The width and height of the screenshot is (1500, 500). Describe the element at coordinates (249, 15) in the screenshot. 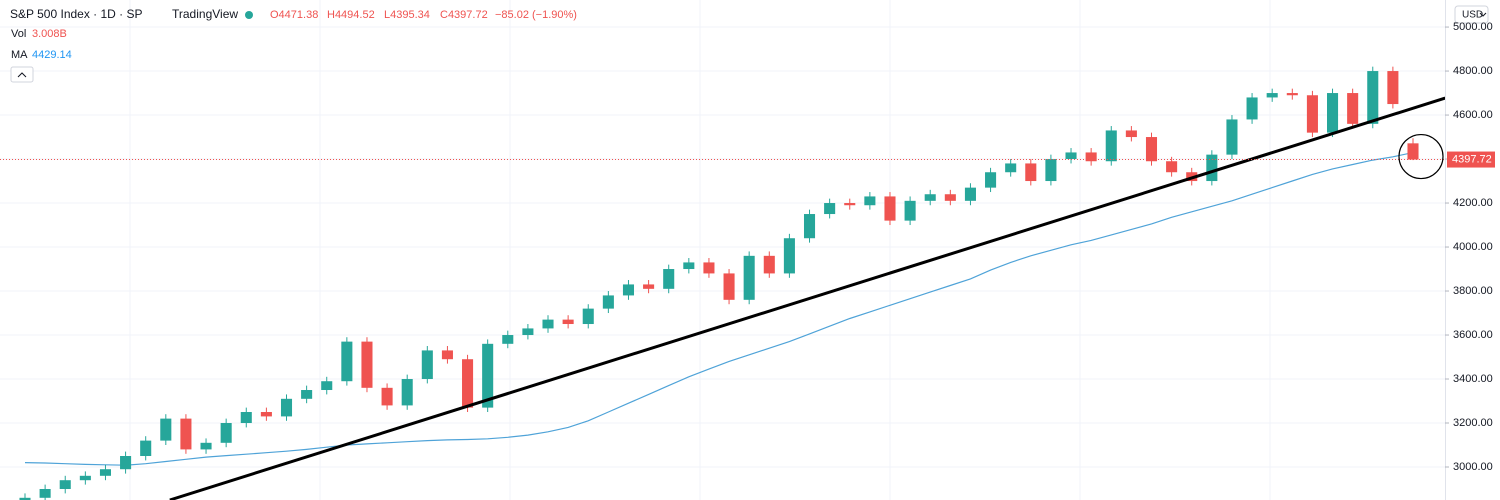

I see `market-status` at that location.